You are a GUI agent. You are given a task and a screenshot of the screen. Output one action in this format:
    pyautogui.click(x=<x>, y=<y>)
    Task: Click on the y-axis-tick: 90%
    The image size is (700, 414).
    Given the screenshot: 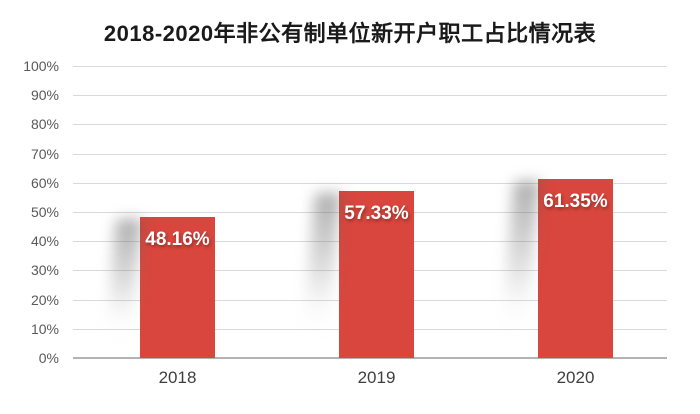 What is the action you would take?
    pyautogui.click(x=44, y=95)
    